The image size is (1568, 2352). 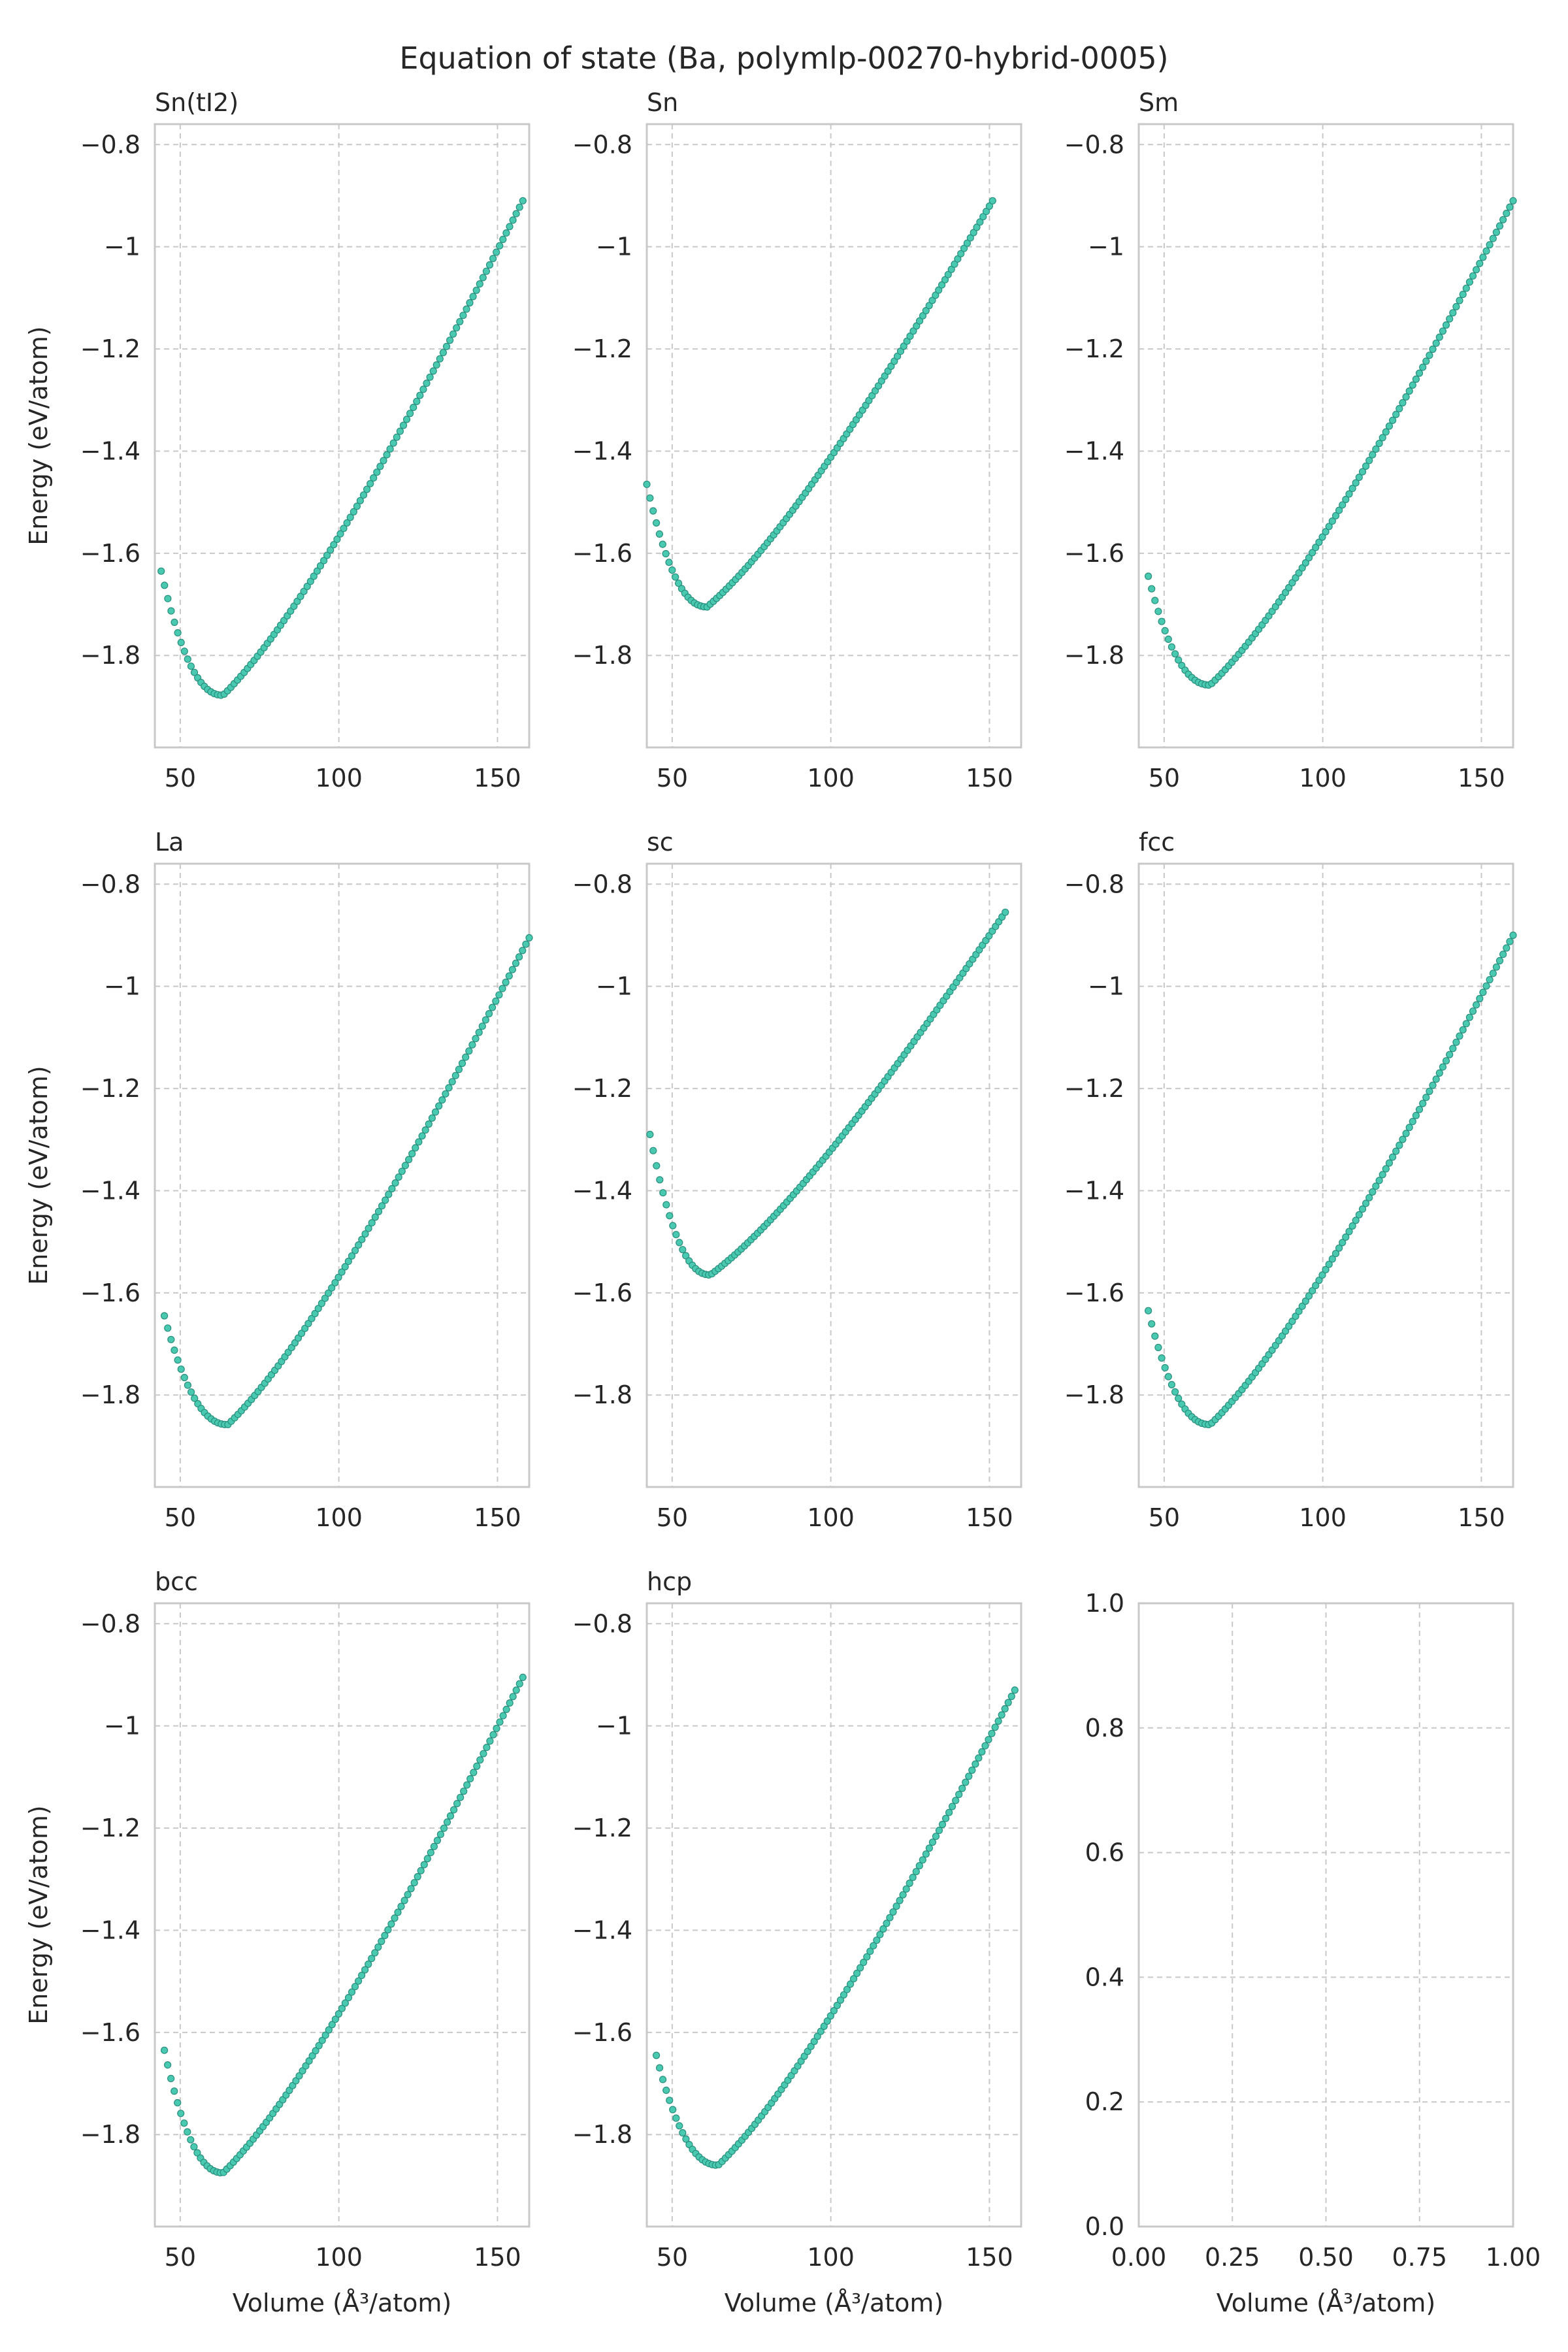 I want to click on y-tick-label: −1.2, so click(x=110, y=1088).